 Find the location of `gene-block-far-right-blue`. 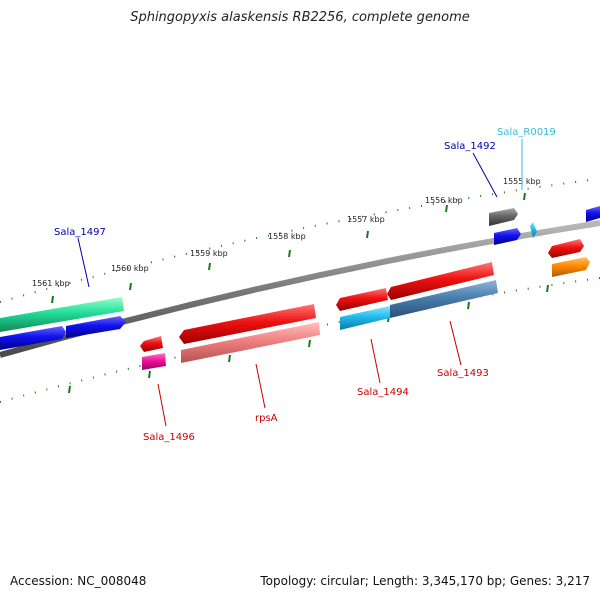

gene-block-far-right-blue is located at coordinates (593, 214).